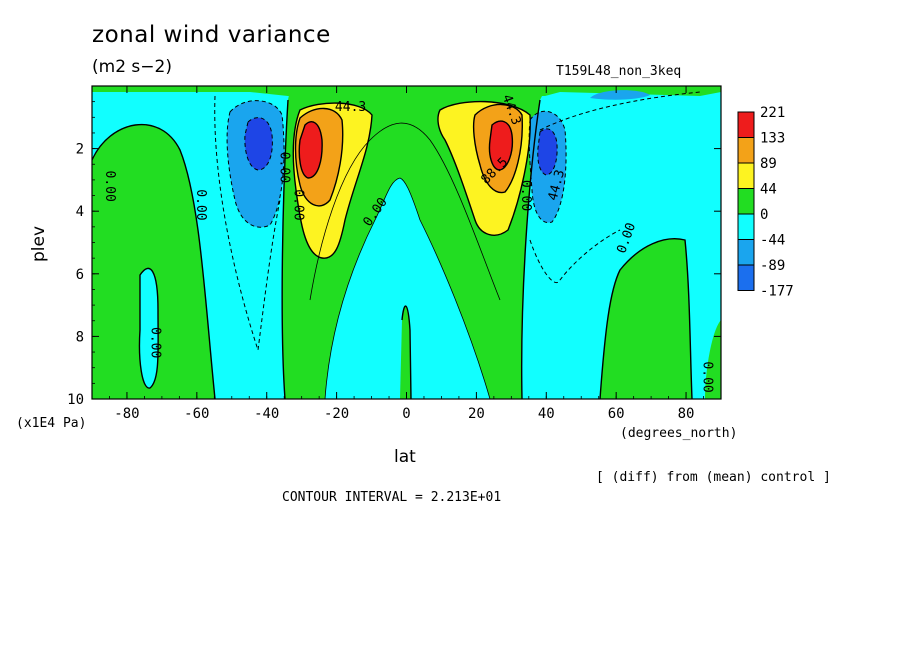 The image size is (904, 654). Describe the element at coordinates (336, 414) in the screenshot. I see `x-tick-label: -20` at that location.